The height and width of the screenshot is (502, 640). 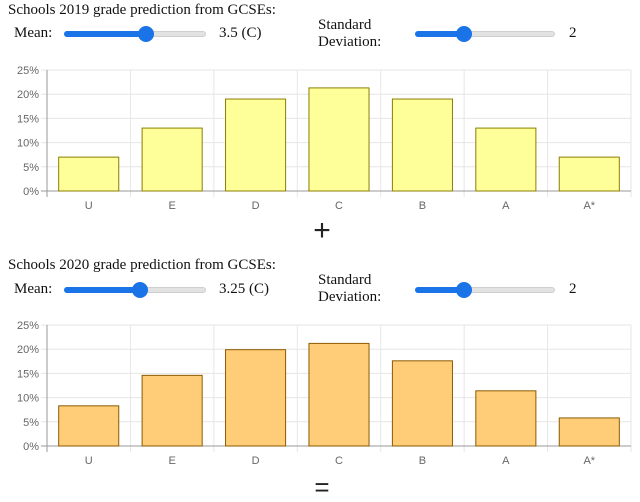 I want to click on mean-value: 3.5 (C), so click(x=240, y=33).